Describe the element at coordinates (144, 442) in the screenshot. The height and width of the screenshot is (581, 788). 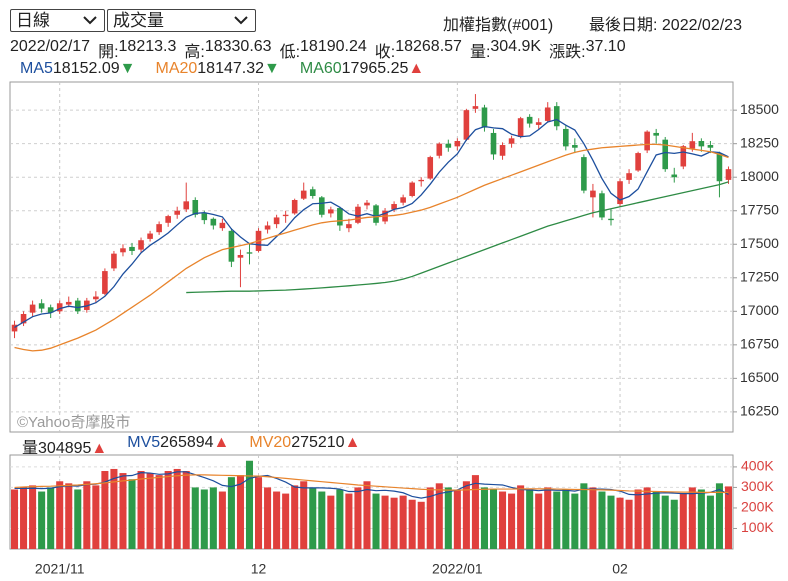
I see `legend-name: MV5` at that location.